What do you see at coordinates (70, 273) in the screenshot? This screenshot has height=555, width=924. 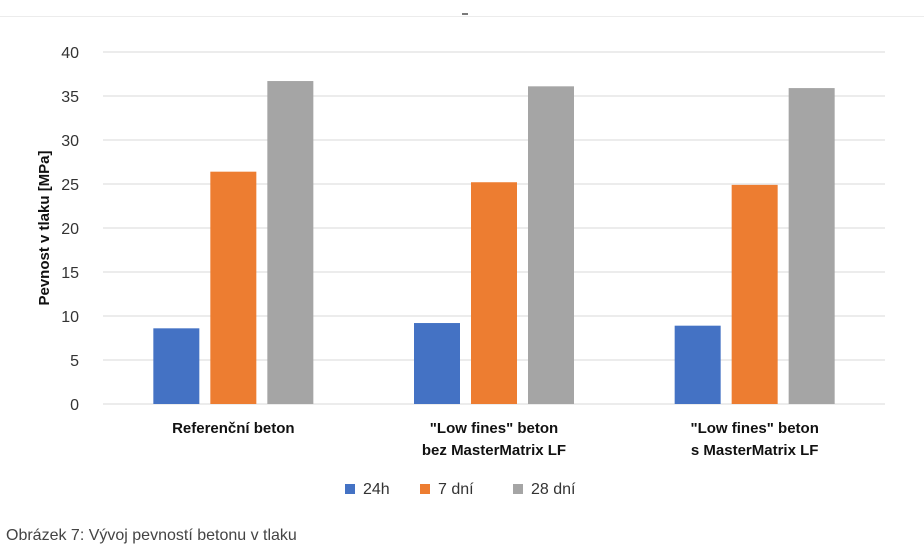 I see `y-tick-label-3: 15` at bounding box center [70, 273].